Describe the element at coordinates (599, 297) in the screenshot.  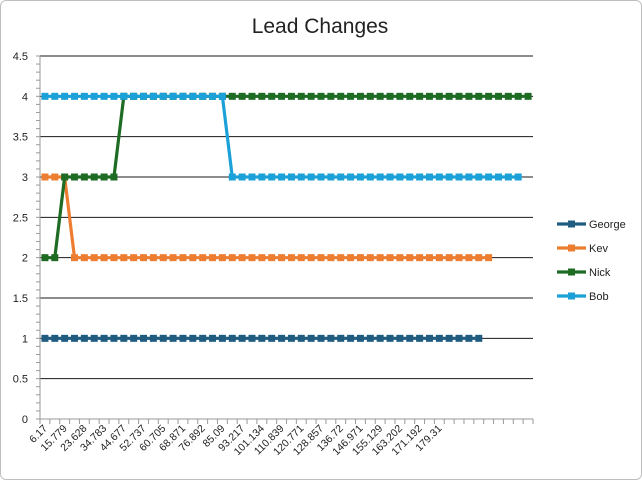
I see `legend-label: Bob` at that location.